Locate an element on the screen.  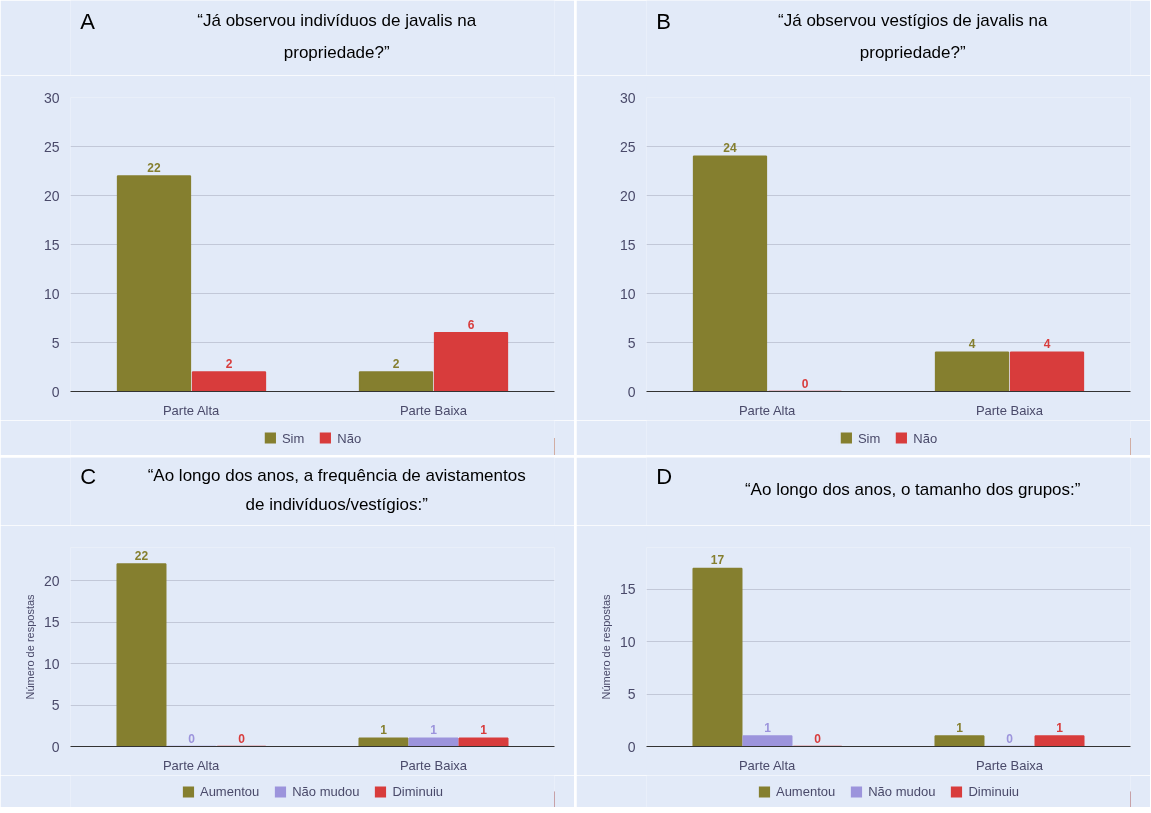
data-label: 24 is located at coordinates (730, 148).